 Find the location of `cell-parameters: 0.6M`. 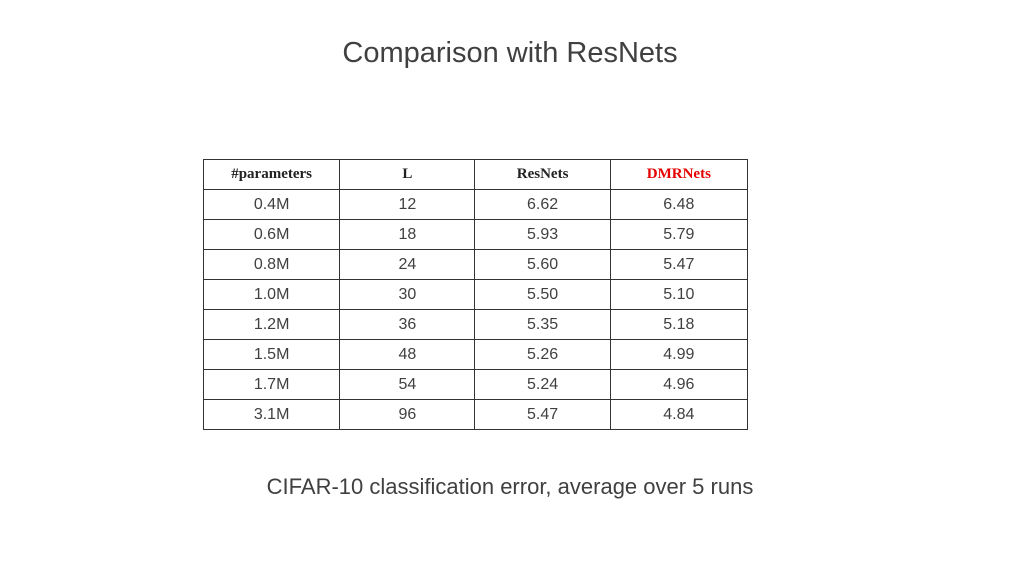

cell-parameters: 0.6M is located at coordinates (271, 234).